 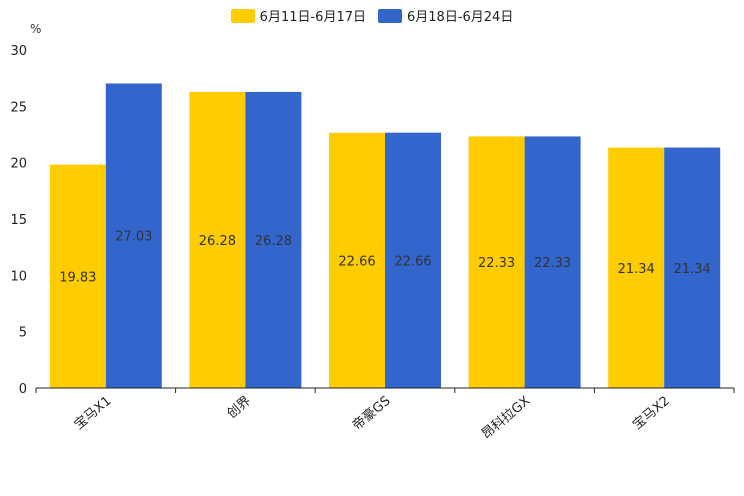 I want to click on y-tick-label-25: 25, so click(x=18, y=107).